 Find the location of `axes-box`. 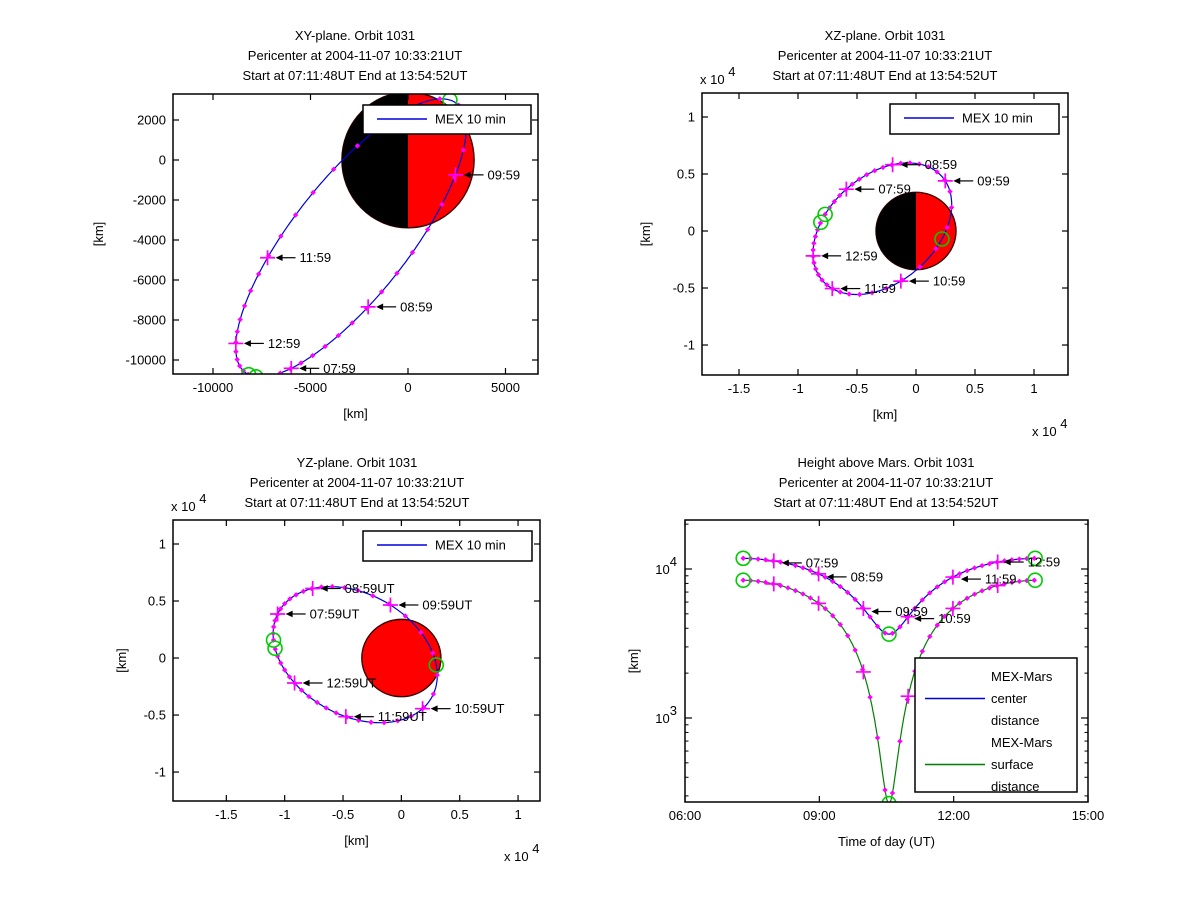

axes-box is located at coordinates (886, 661).